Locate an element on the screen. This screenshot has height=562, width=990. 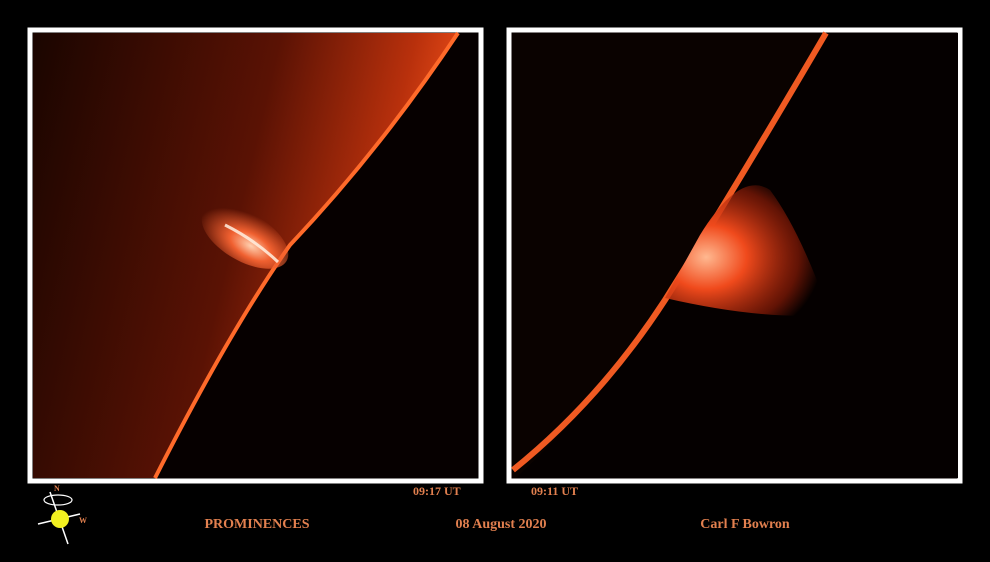
title: PROMINENCES is located at coordinates (256, 524).